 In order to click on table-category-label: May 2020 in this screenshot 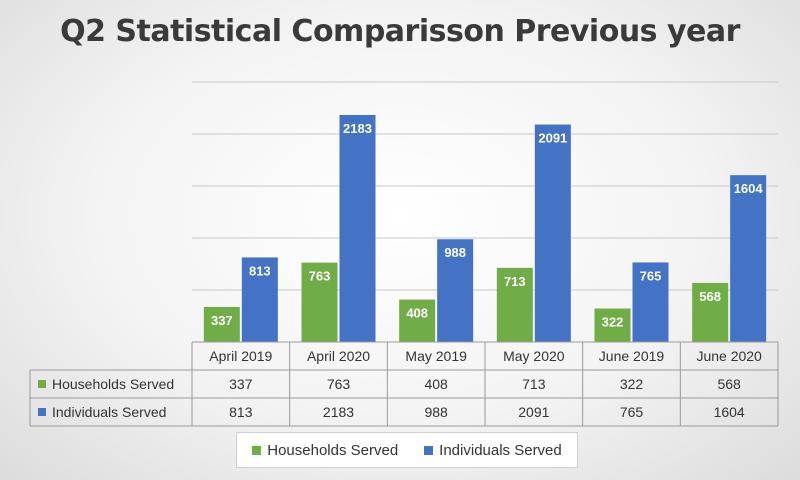, I will do `click(534, 356)`.